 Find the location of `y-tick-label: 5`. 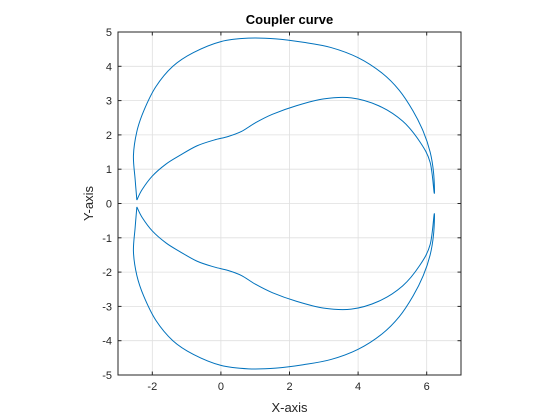

y-tick-label: 5 is located at coordinates (109, 33).